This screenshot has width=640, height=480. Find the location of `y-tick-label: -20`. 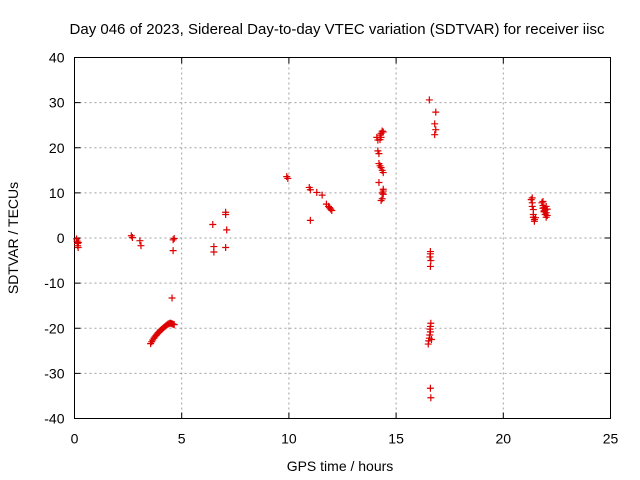

y-tick-label: -20 is located at coordinates (54, 328).